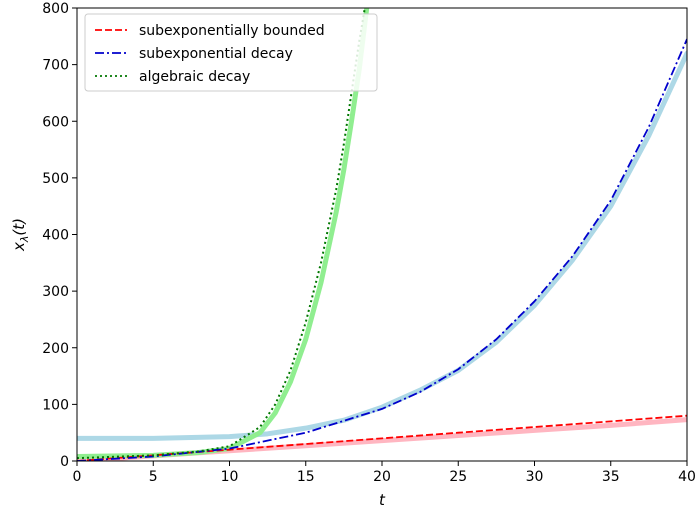  I want to click on x-axis-label: t, so click(382, 500).